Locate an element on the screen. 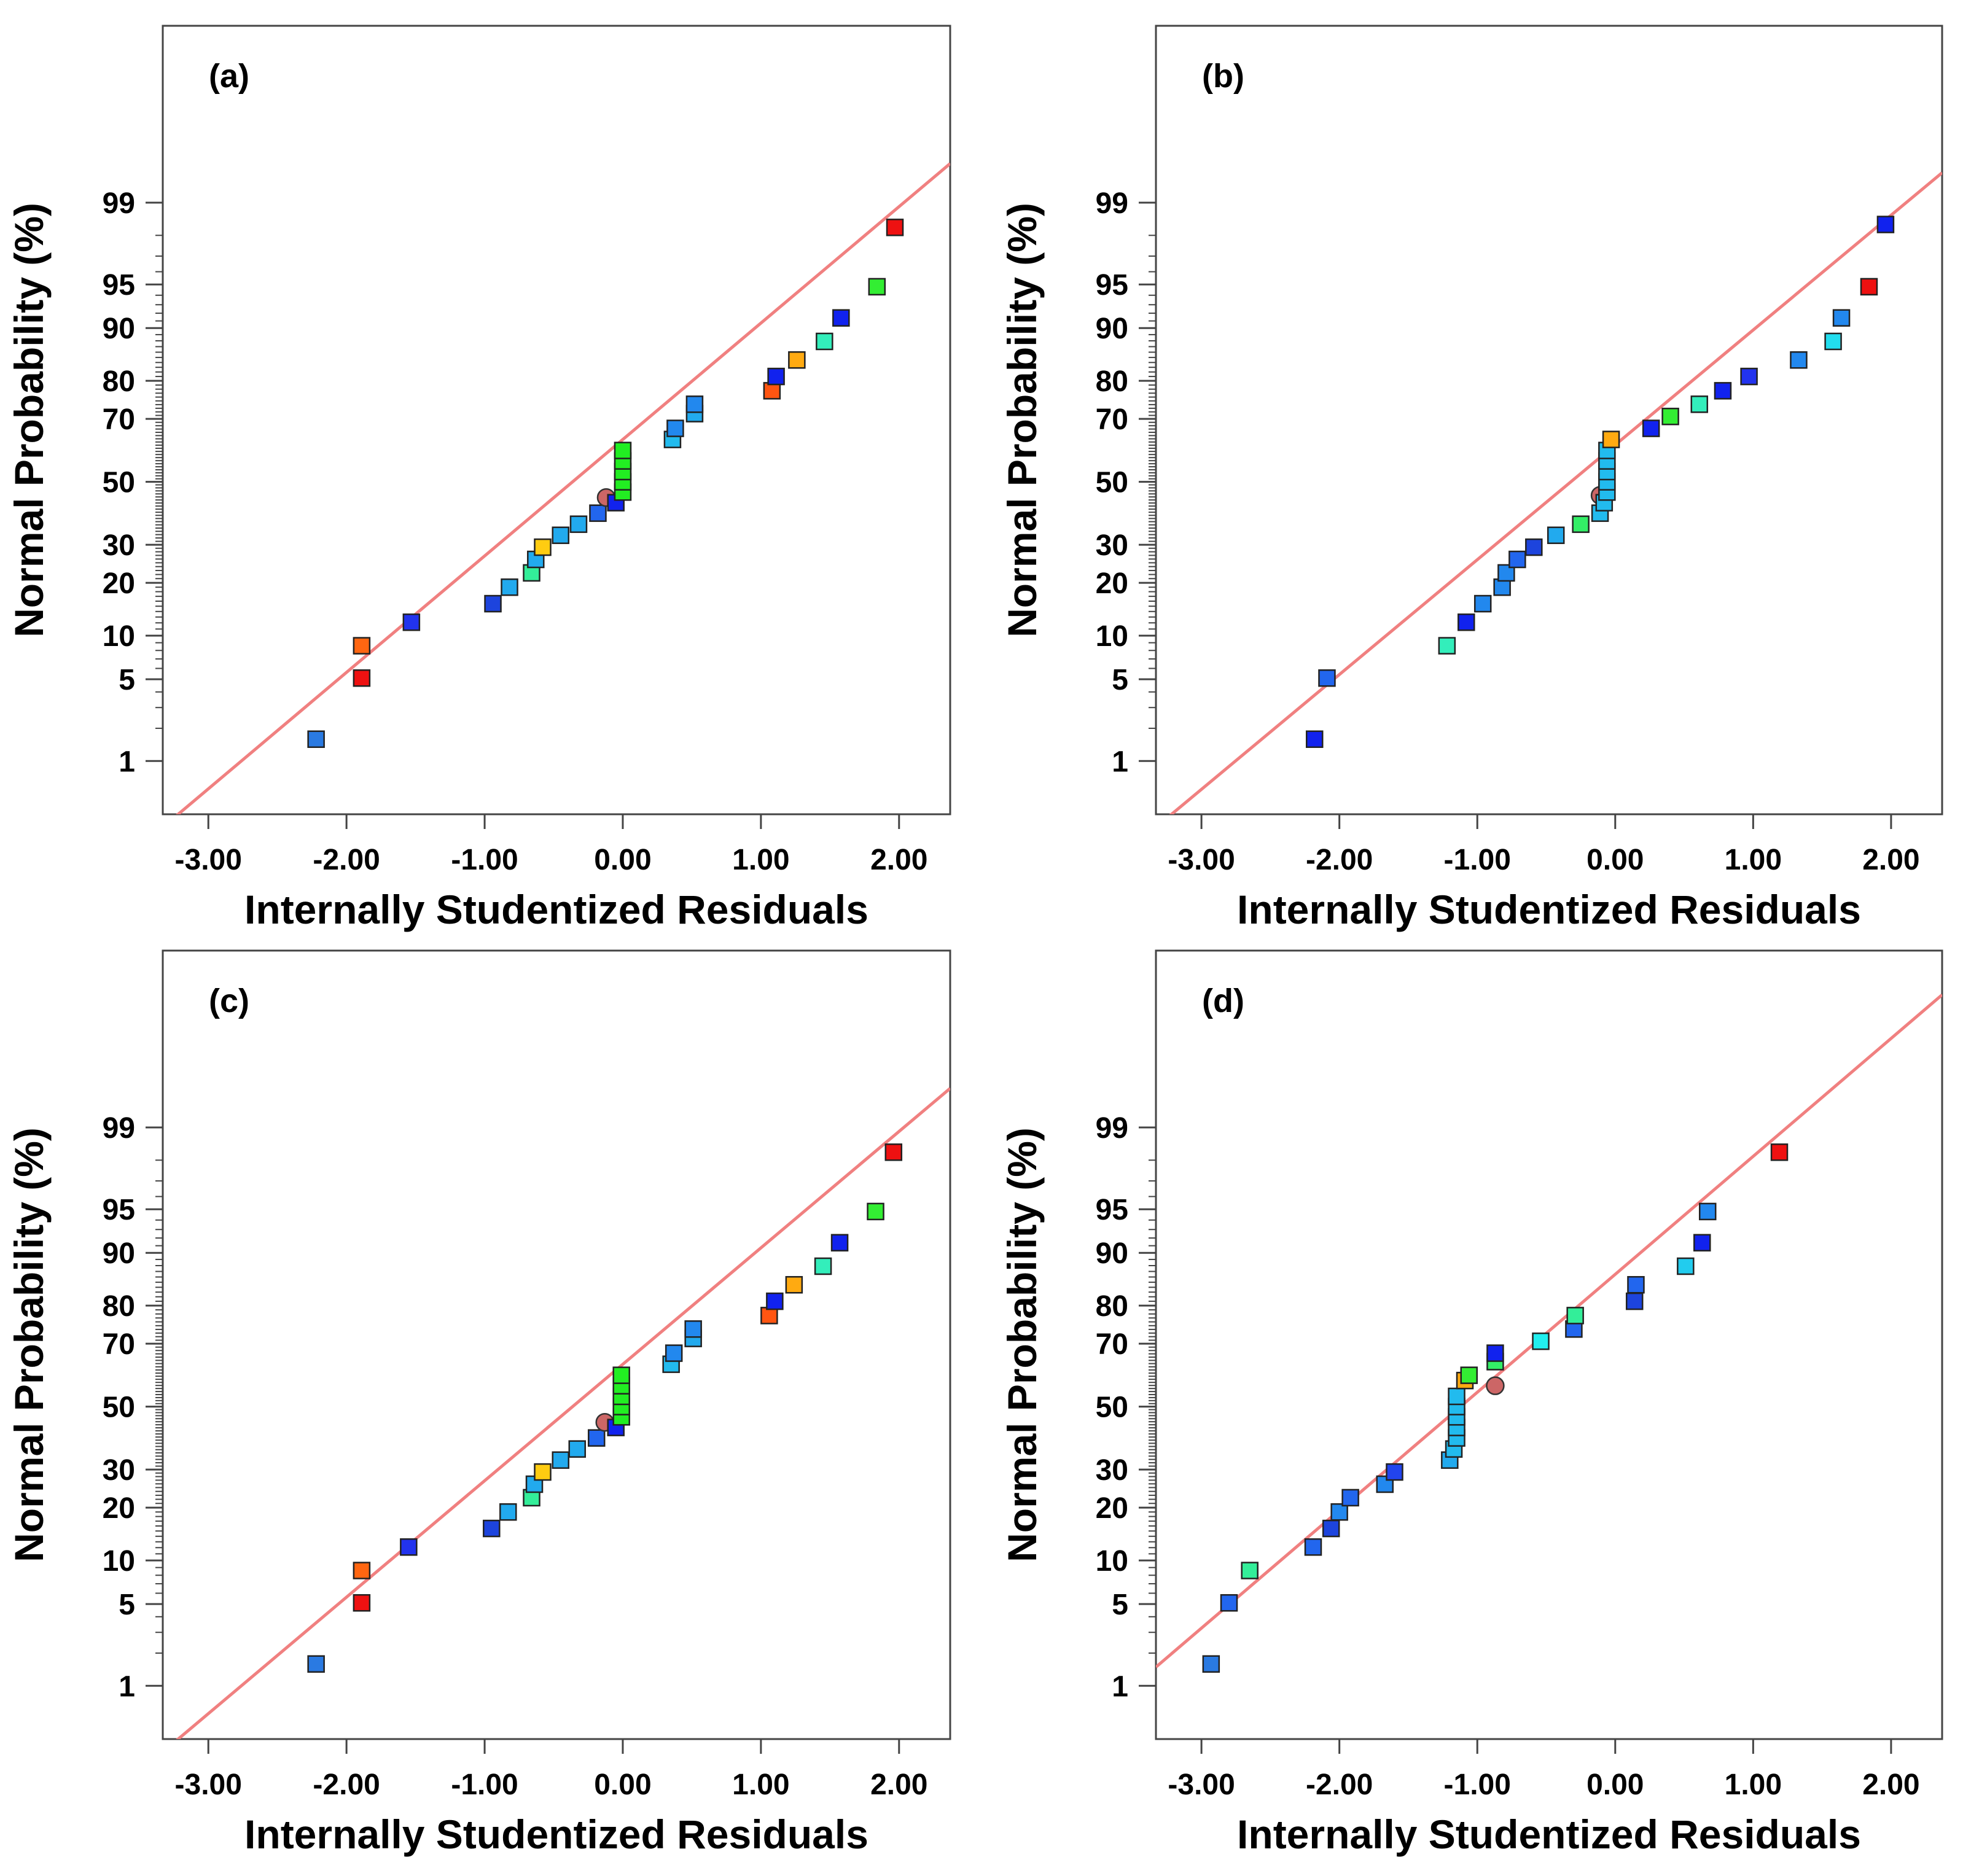 The width and height of the screenshot is (1963, 1876). panel-label: (d) is located at coordinates (1223, 1001).